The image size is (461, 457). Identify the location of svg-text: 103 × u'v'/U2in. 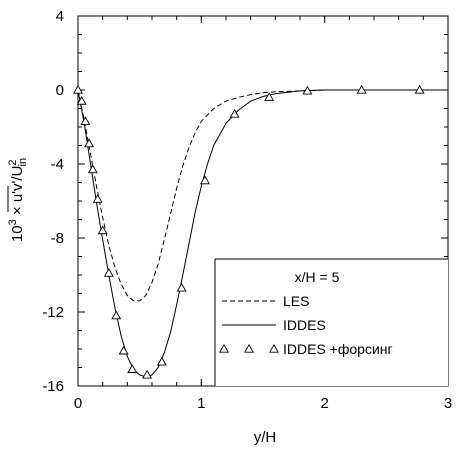
(18, 200).